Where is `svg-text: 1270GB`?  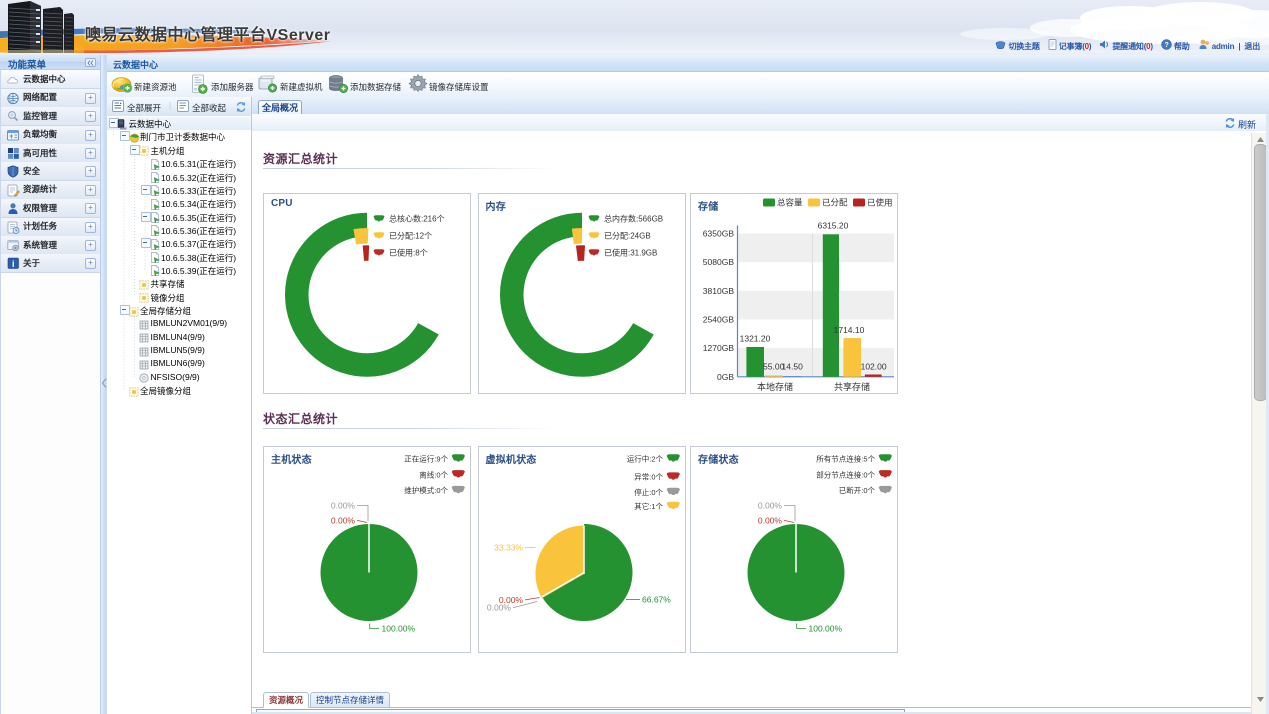 svg-text: 1270GB is located at coordinates (719, 348).